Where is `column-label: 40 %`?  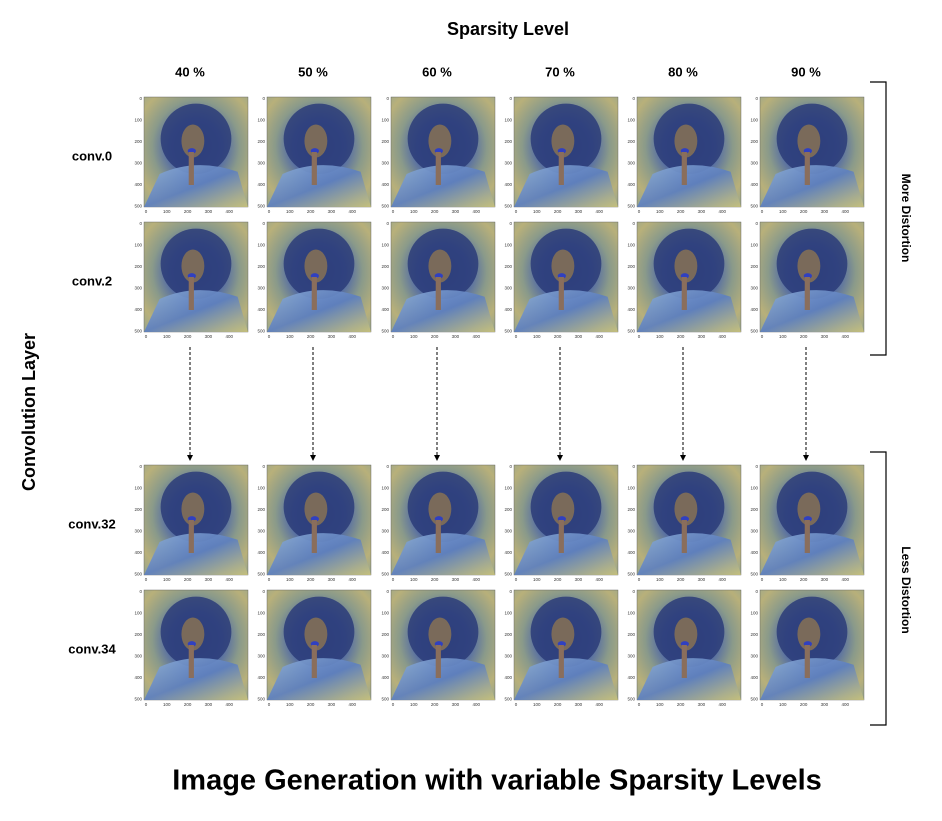
column-label: 40 % is located at coordinates (190, 71).